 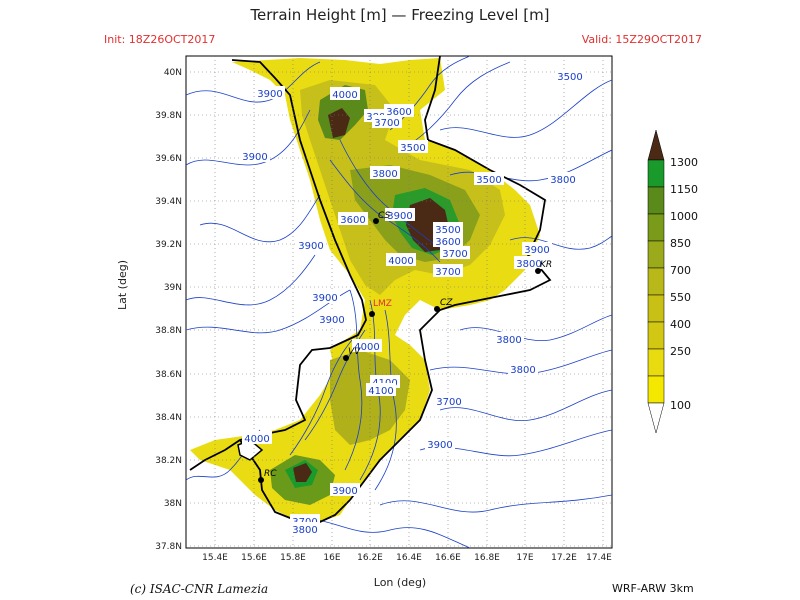 I want to click on x-tick: 16.6E, so click(x=448, y=558).